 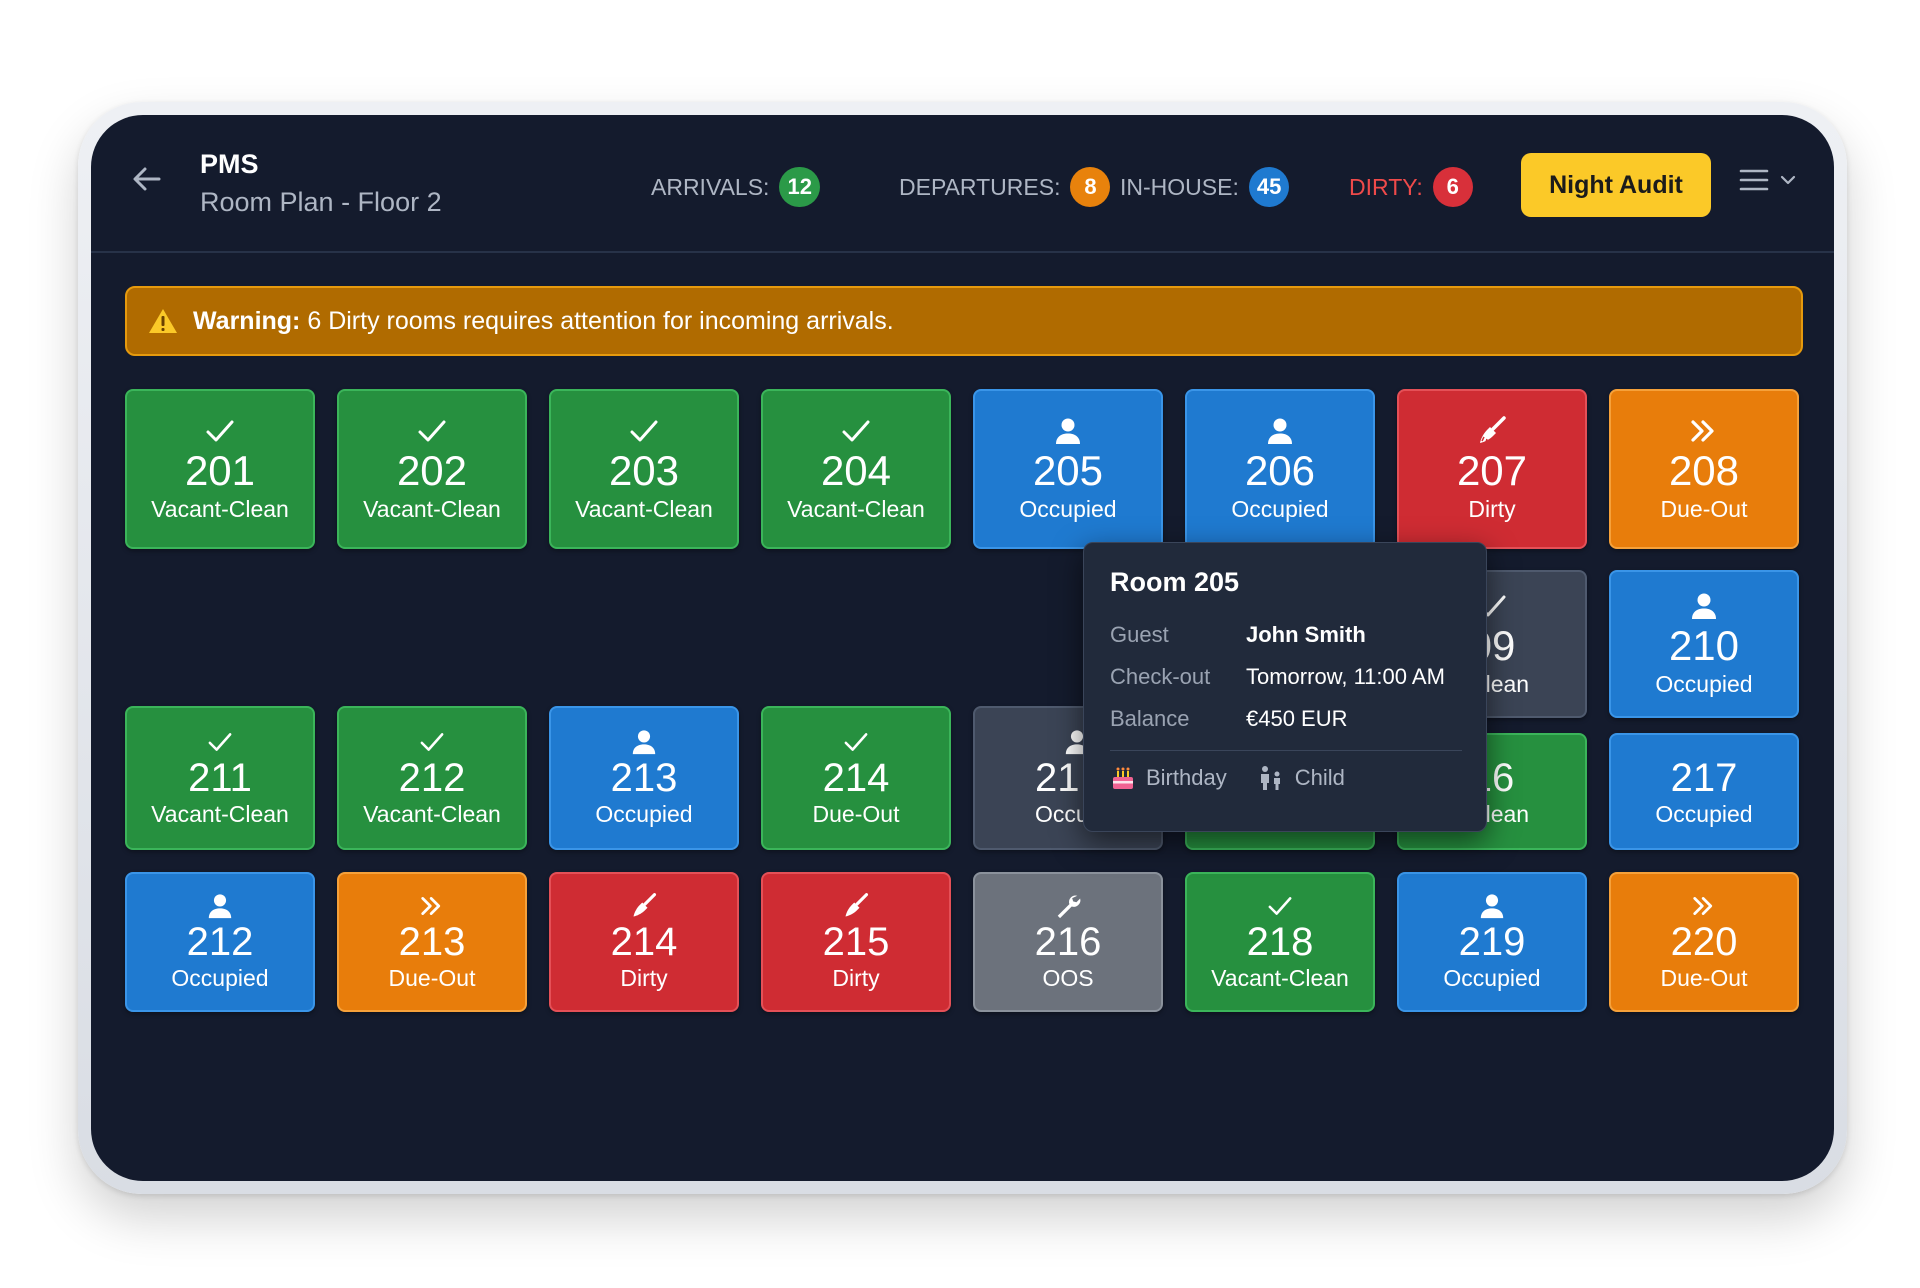 I want to click on in-house-badge: 45, so click(x=1269, y=187).